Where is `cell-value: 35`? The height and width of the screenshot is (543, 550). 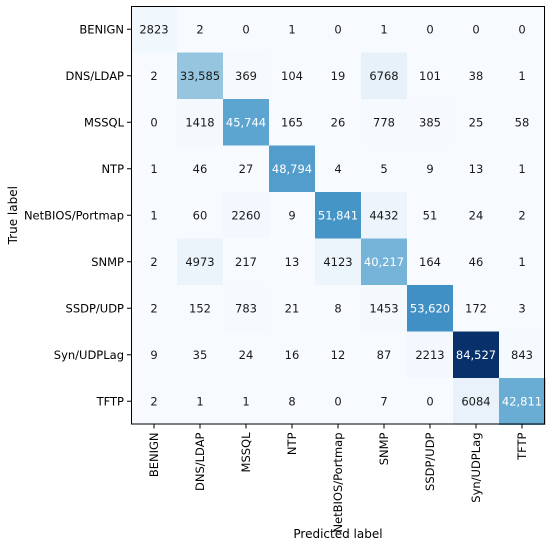
cell-value: 35 is located at coordinates (200, 355).